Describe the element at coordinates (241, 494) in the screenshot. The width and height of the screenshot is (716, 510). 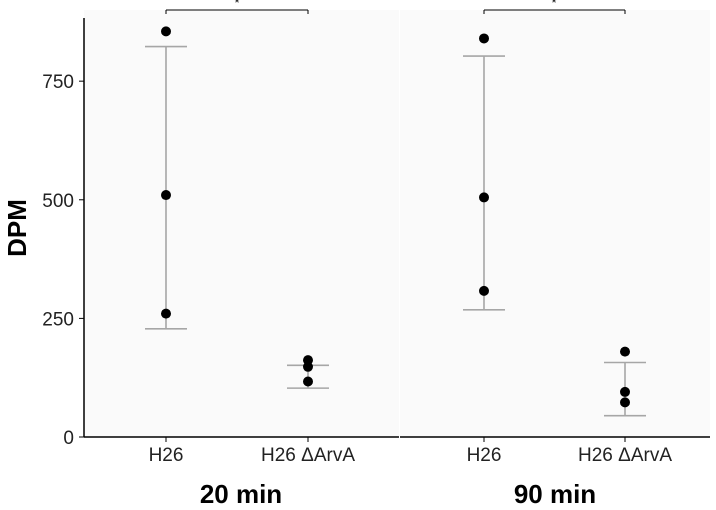
I see `panel-title: 20 min` at that location.